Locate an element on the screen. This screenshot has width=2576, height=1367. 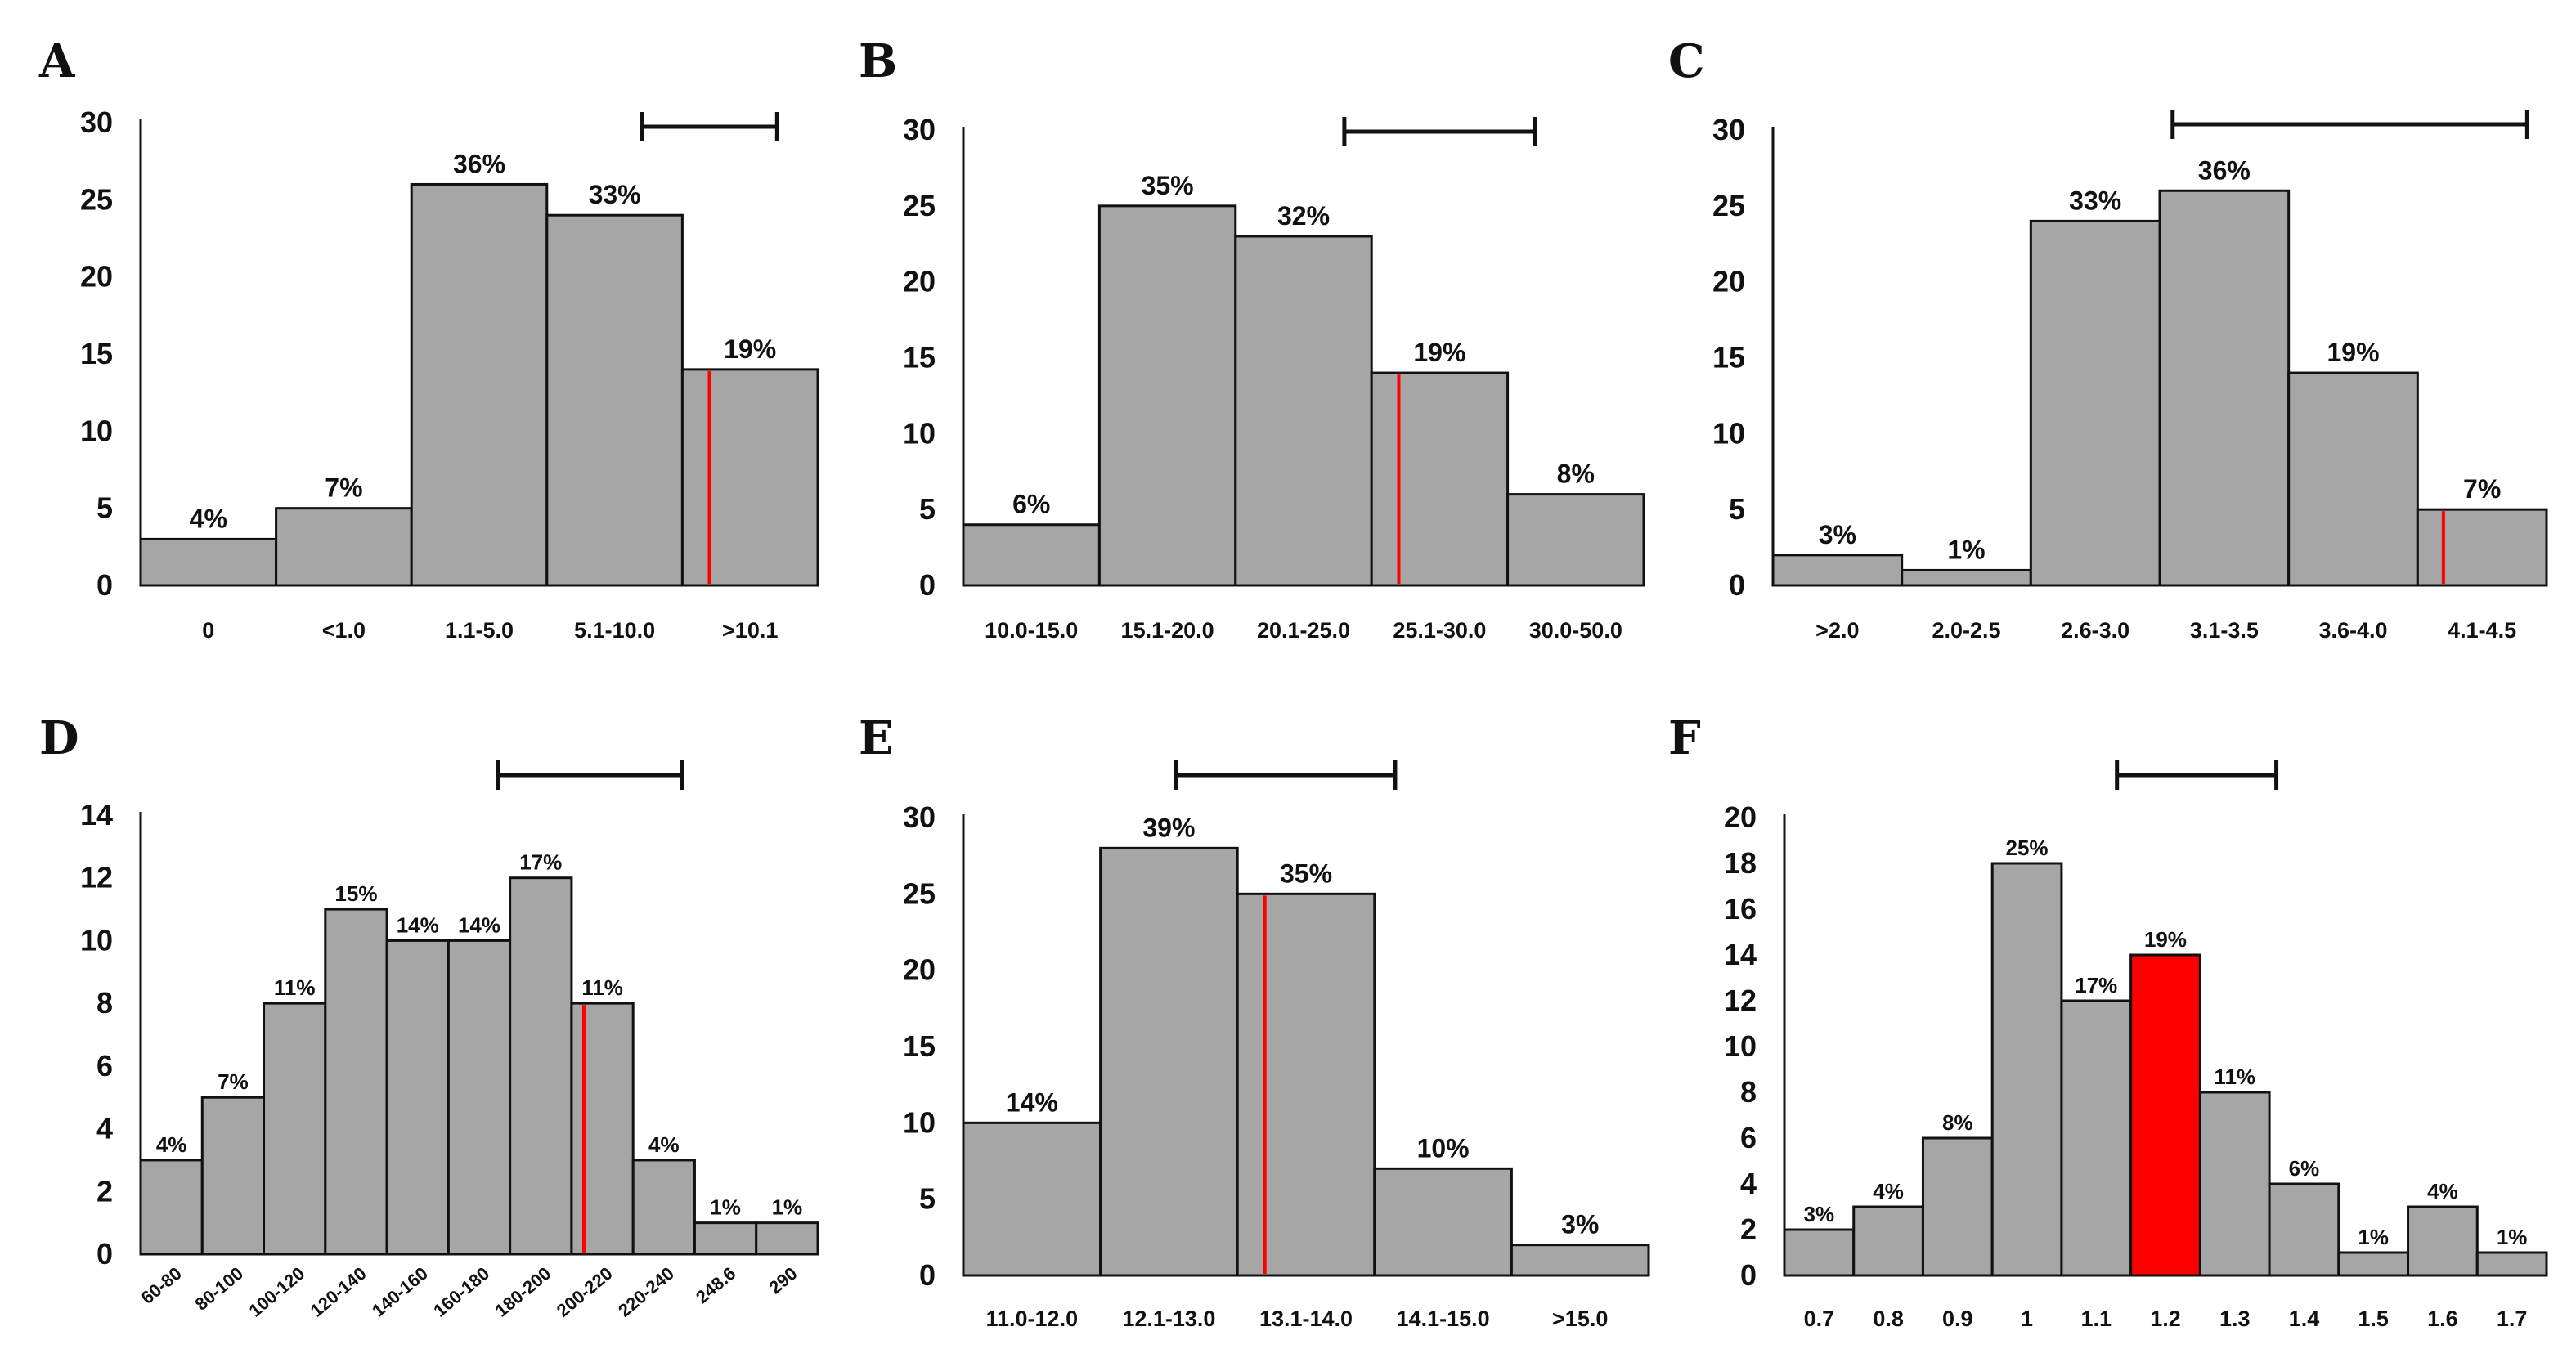
data-label: 32% is located at coordinates (1303, 216).